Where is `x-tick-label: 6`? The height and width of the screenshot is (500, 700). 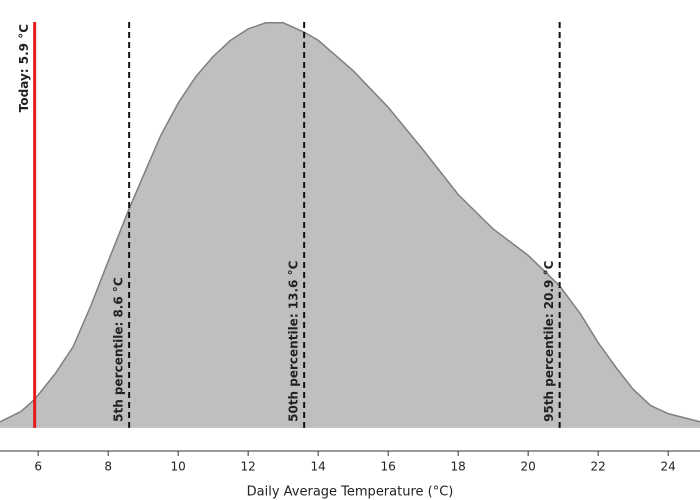 x-tick-label: 6 is located at coordinates (38, 467).